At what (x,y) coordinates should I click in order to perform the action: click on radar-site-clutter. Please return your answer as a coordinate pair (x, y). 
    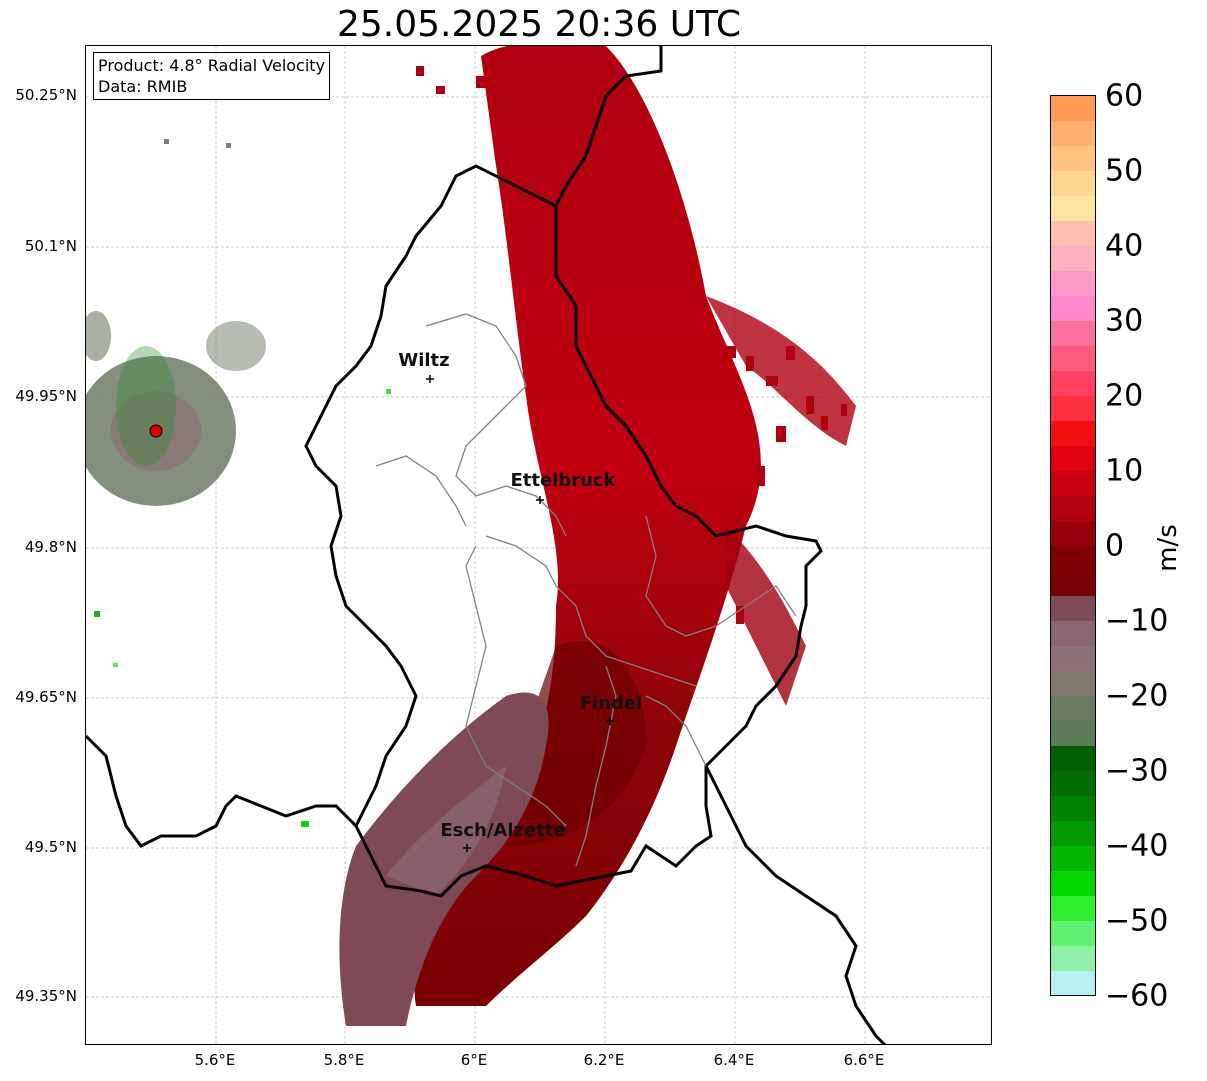
    Looking at the image, I should click on (176, 408).